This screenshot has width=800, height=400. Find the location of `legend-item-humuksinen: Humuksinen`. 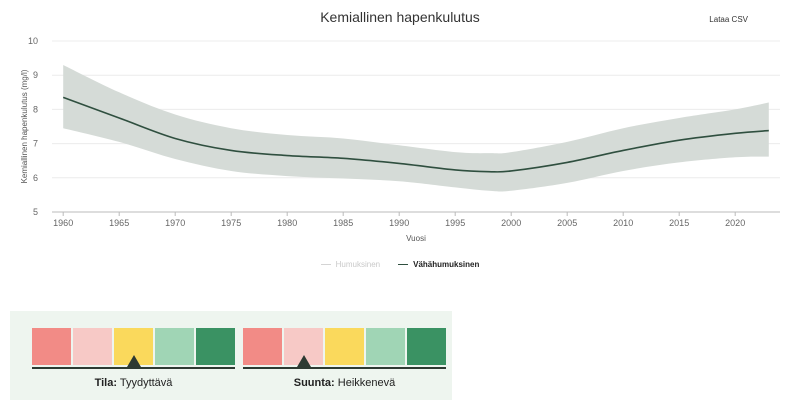

legend-item-humuksinen: Humuksinen is located at coordinates (350, 264).